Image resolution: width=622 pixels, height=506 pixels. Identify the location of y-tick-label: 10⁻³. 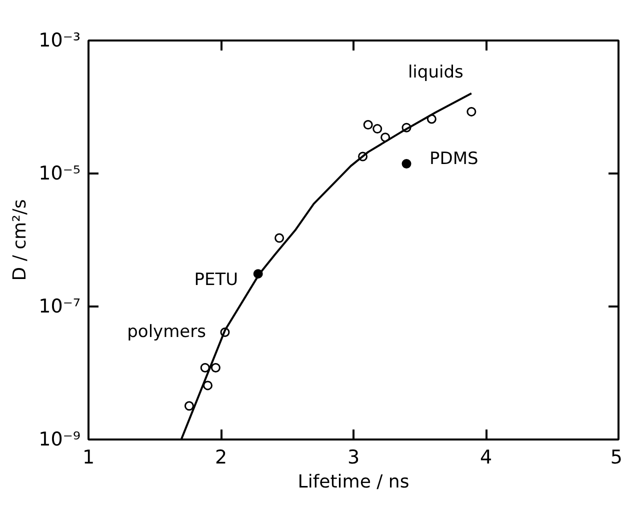
(59, 41).